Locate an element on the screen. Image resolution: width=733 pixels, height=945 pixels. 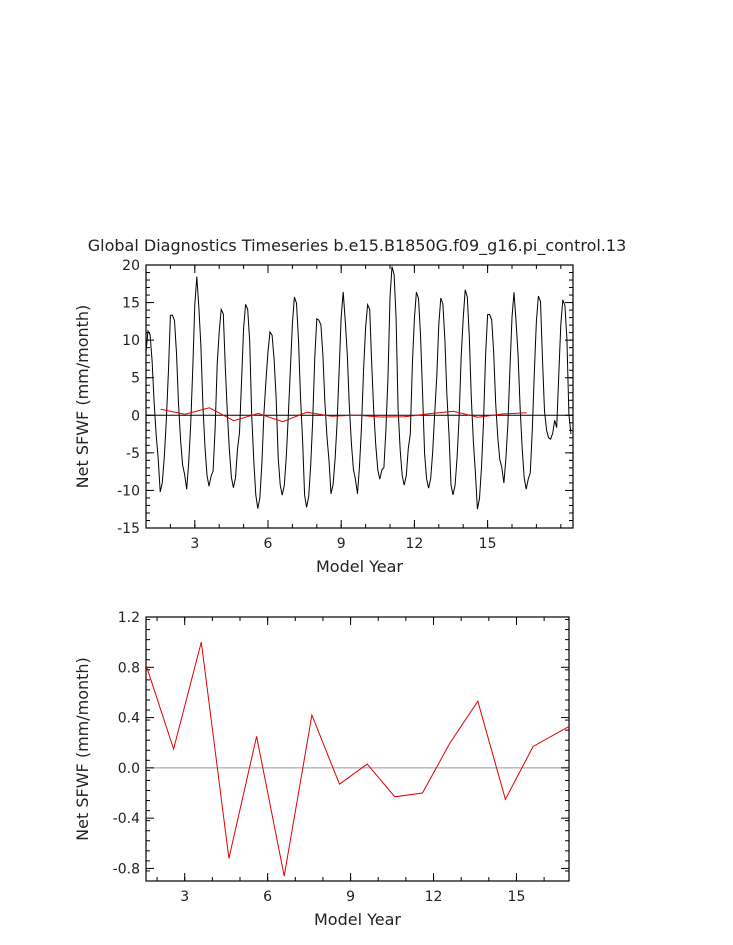
y-tick-label: 0.0 is located at coordinates (129, 769).